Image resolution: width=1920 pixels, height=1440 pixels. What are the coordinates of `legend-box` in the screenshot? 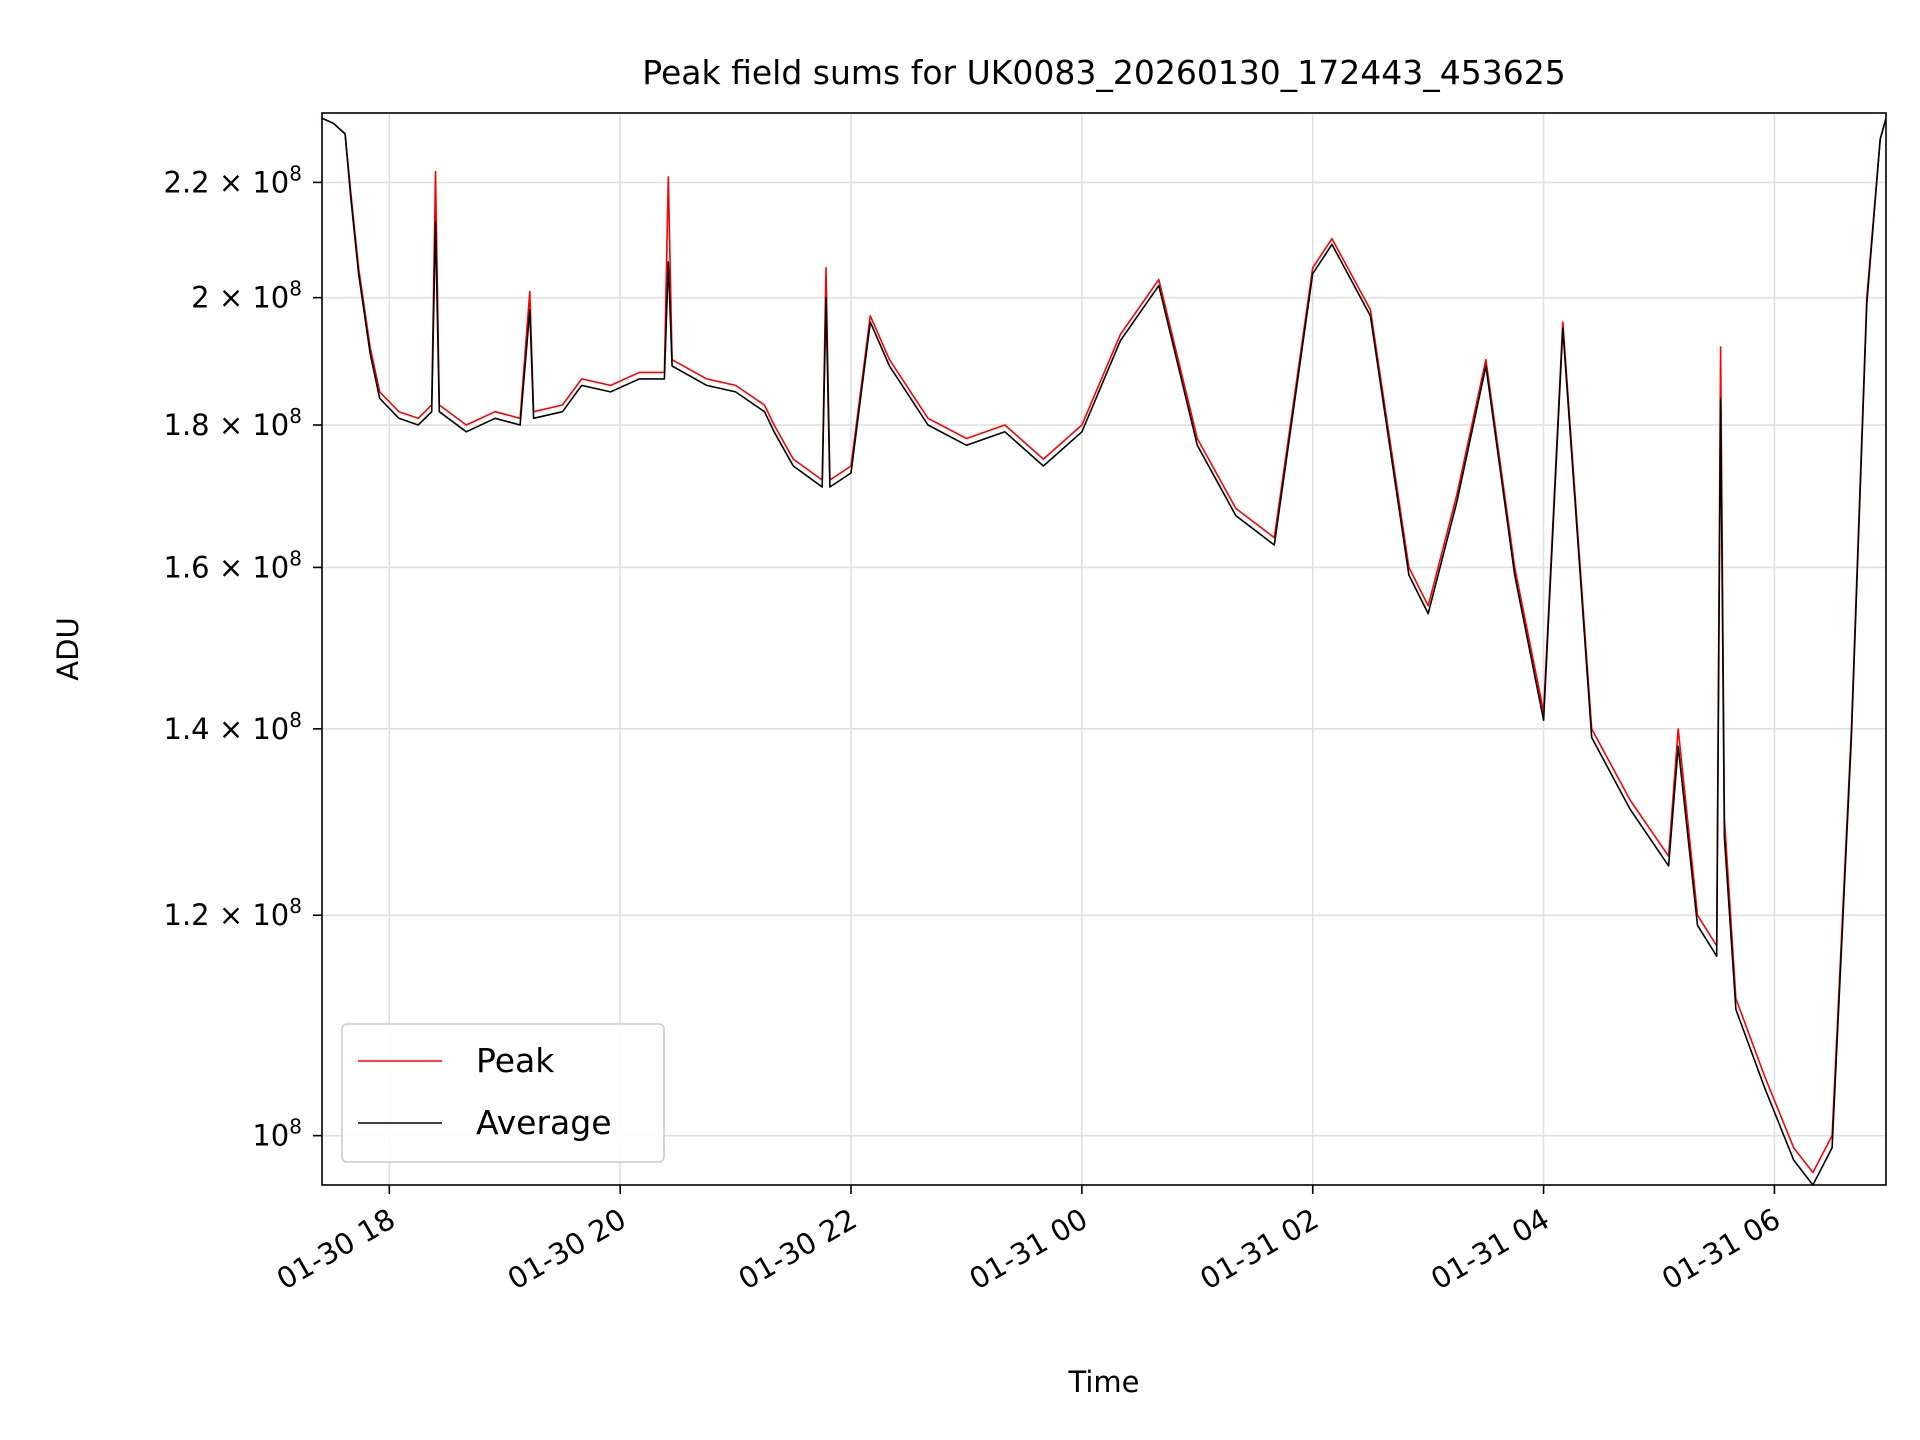 It's located at (503, 1093).